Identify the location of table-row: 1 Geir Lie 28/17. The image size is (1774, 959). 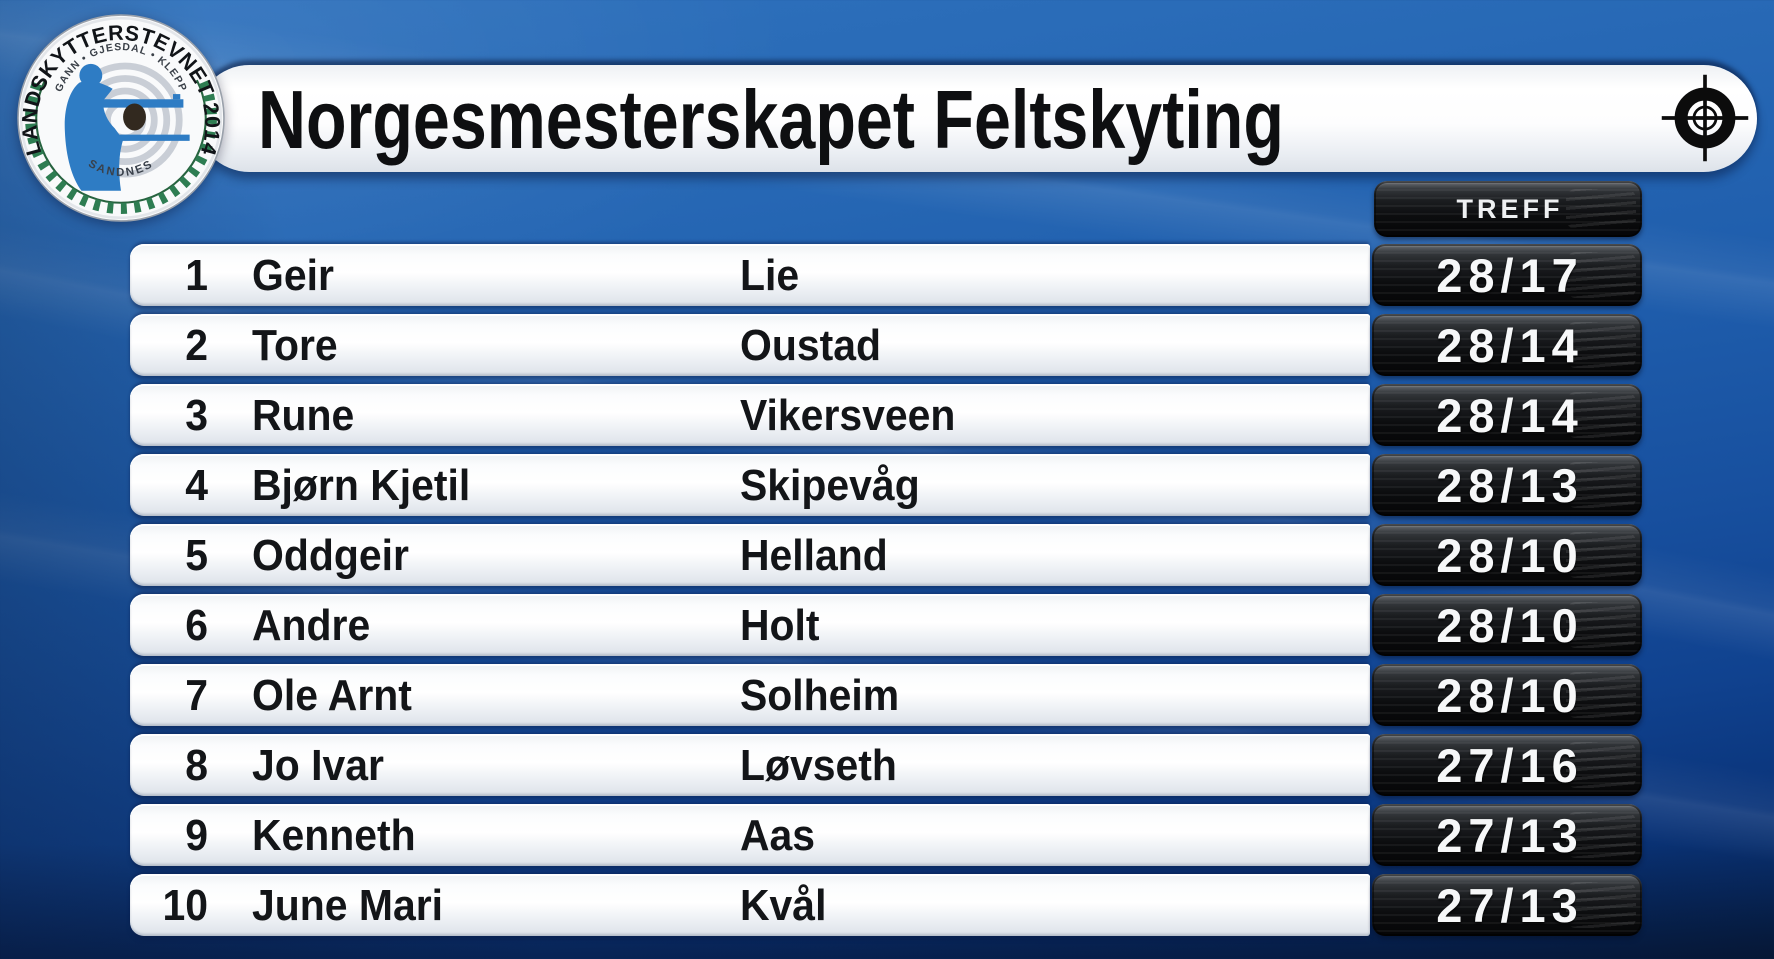
(886, 275).